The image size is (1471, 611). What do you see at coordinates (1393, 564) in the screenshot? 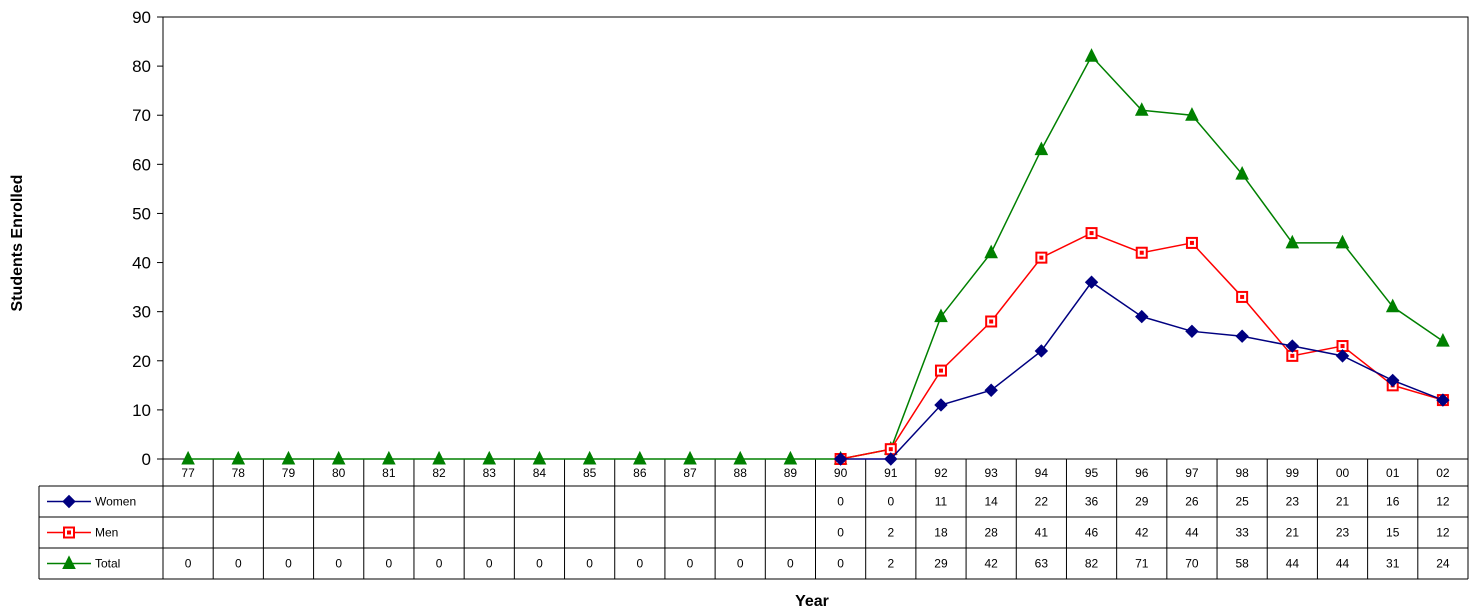
I see `table-cell-value: 31` at bounding box center [1393, 564].